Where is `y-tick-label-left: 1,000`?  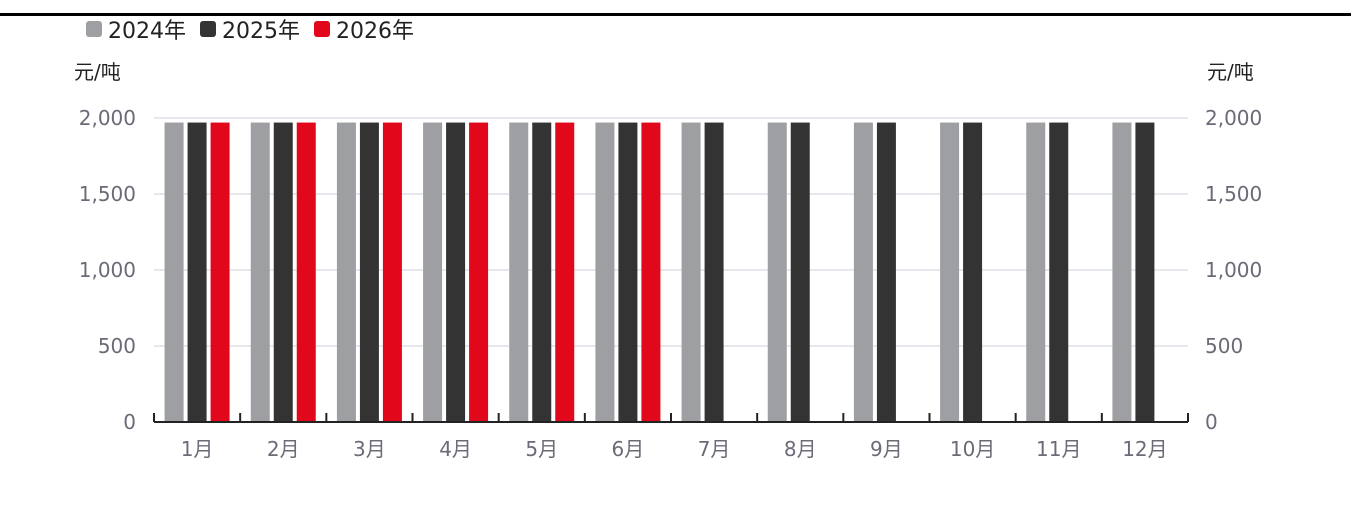
y-tick-label-left: 1,000 is located at coordinates (107, 270).